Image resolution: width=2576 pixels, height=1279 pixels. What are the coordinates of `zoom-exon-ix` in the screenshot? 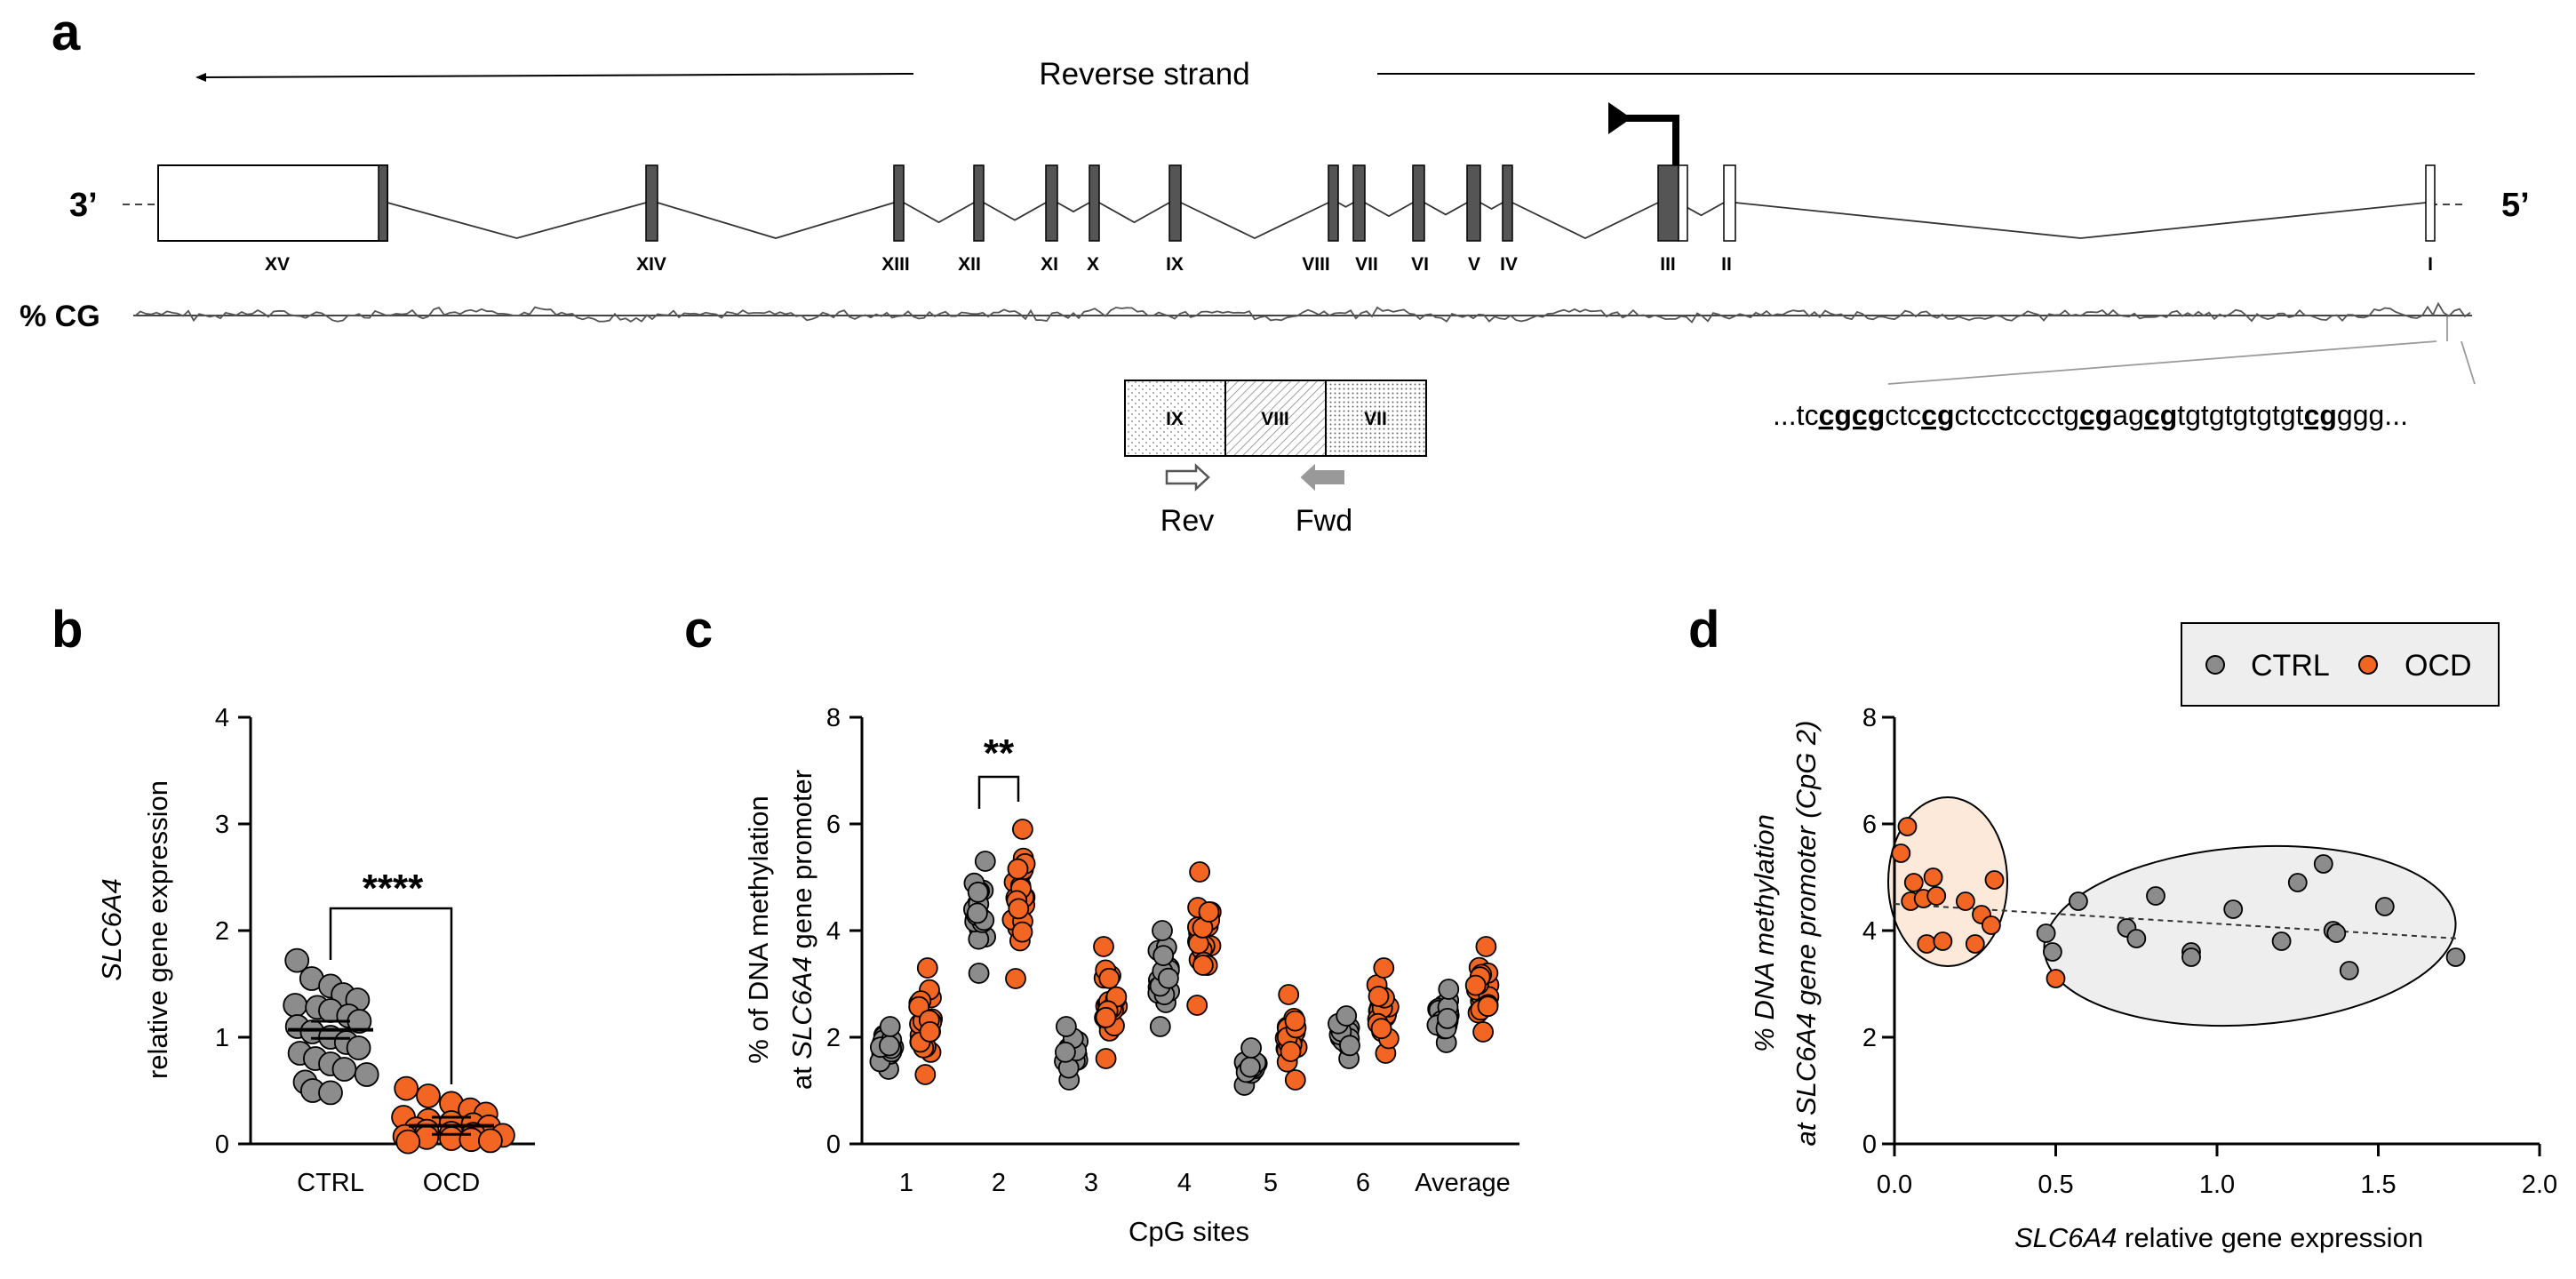 It's located at (1175, 418).